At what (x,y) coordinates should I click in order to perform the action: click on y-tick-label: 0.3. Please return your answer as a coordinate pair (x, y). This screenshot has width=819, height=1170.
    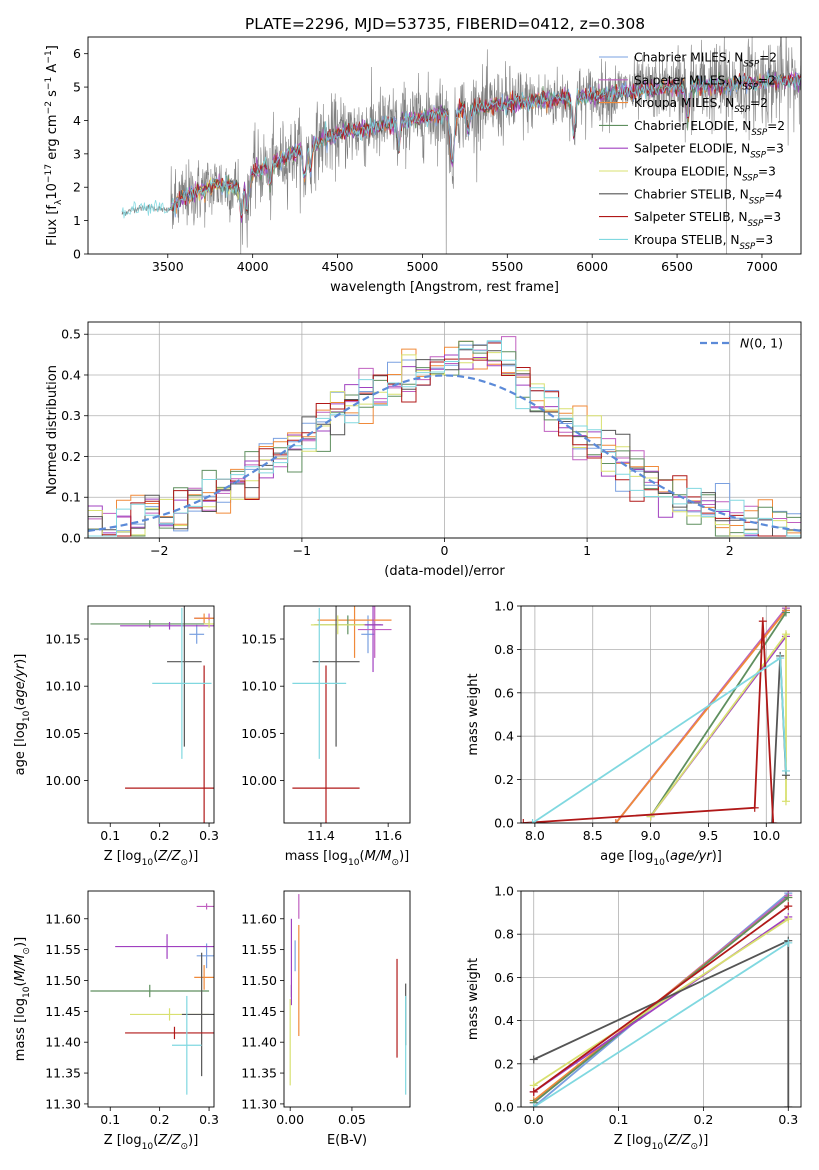
    Looking at the image, I should click on (71, 415).